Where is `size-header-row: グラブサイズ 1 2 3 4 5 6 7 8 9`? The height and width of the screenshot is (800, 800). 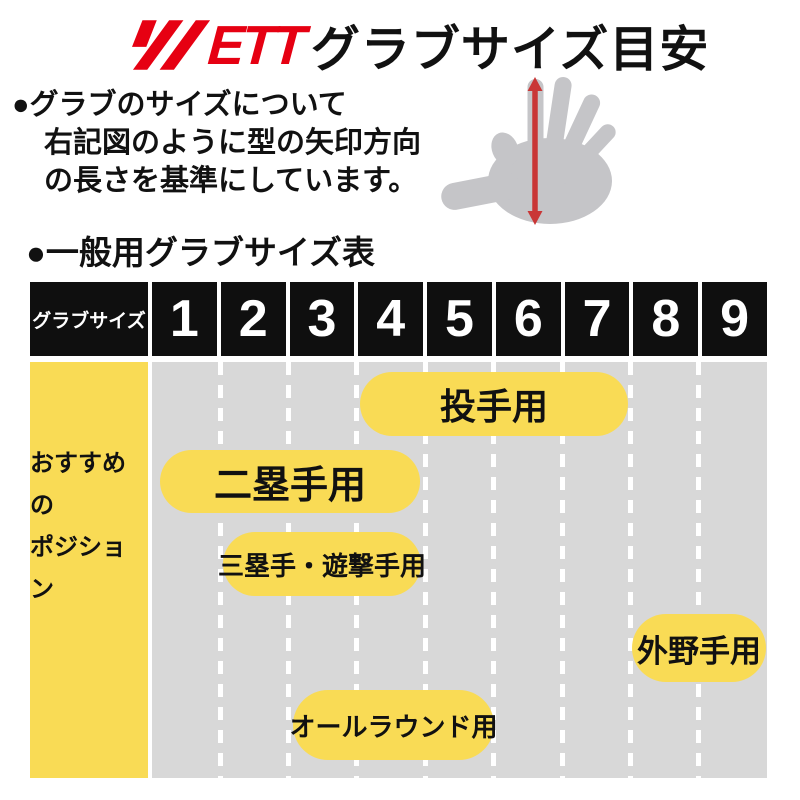 size-header-row: グラブサイズ 1 2 3 4 5 6 7 8 9 is located at coordinates (399, 319).